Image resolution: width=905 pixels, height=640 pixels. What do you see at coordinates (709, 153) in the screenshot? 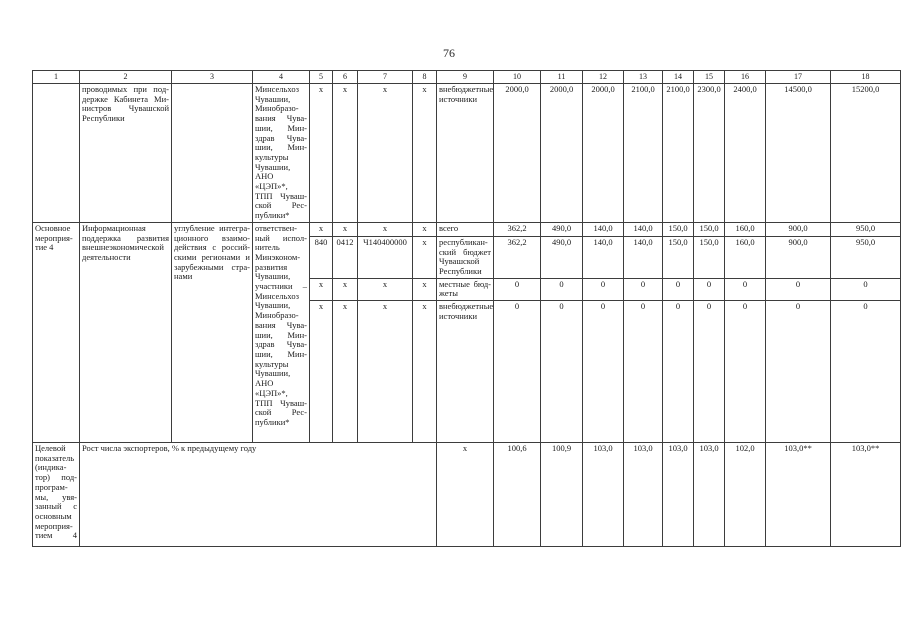
I see `cell-value: 2300,0` at bounding box center [709, 153].